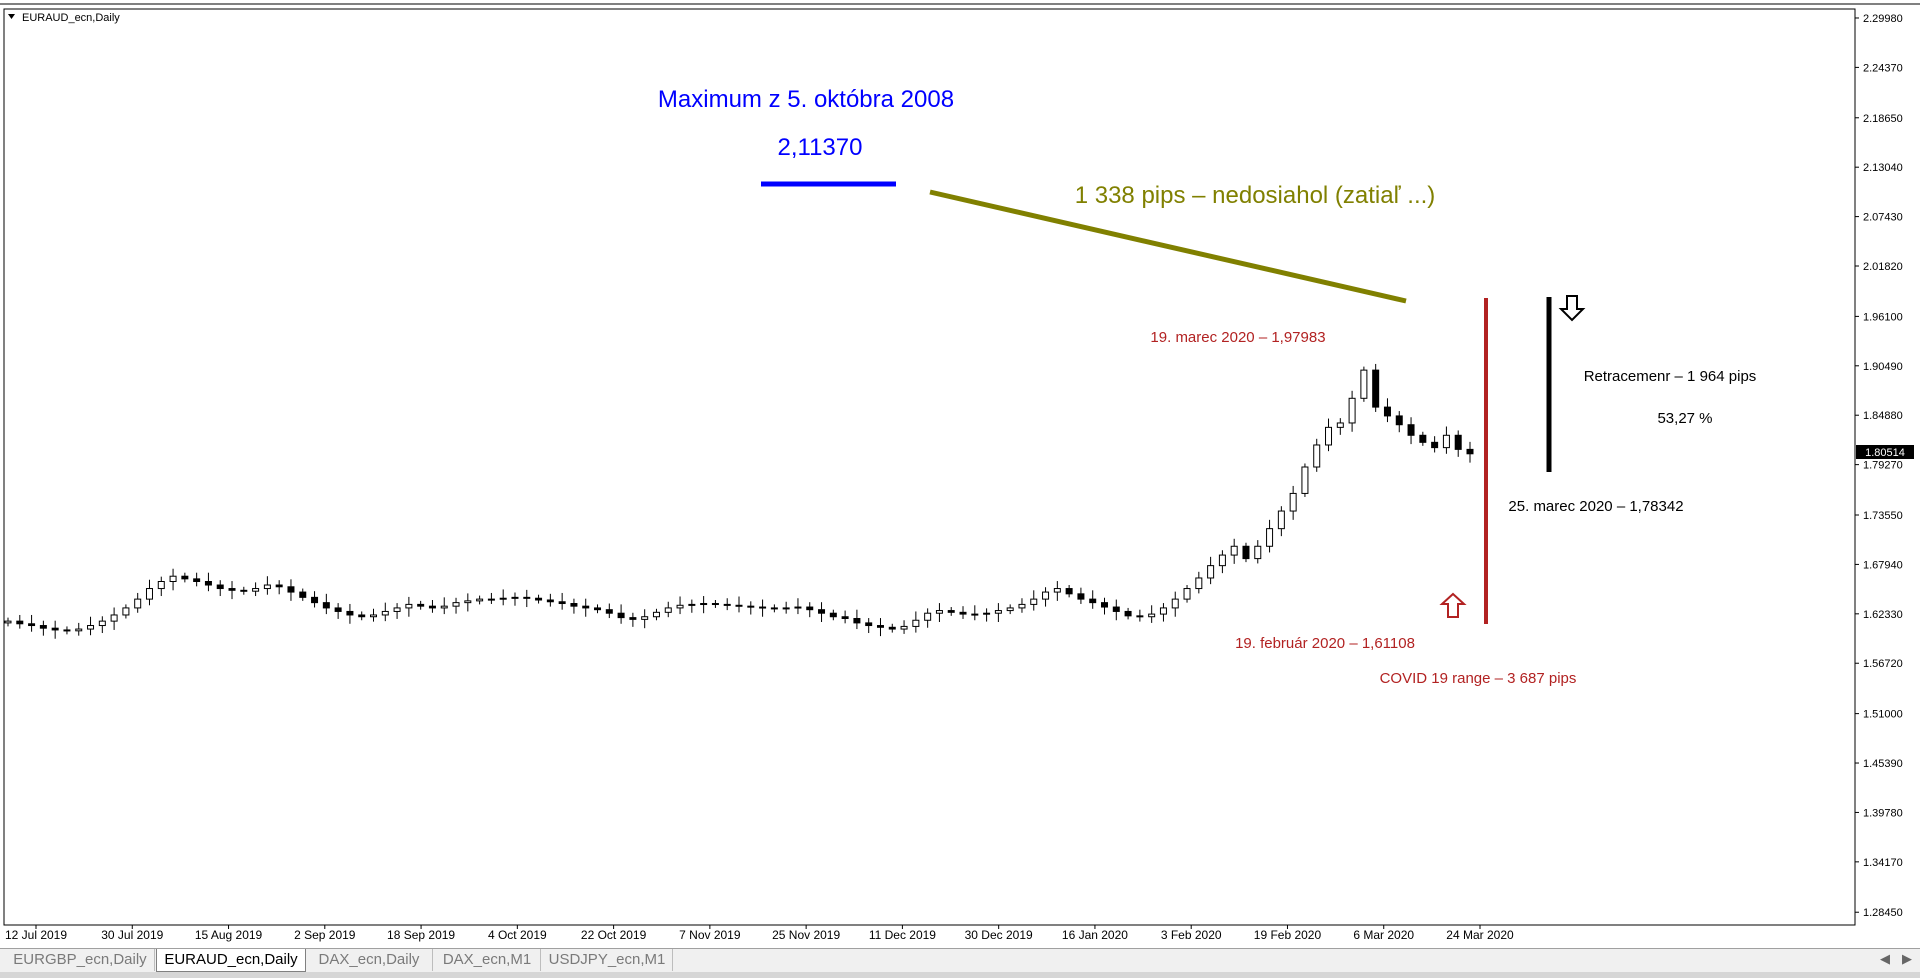 The width and height of the screenshot is (1920, 978). Describe the element at coordinates (1885, 453) in the screenshot. I see `current-price-label: 1.80514` at that location.